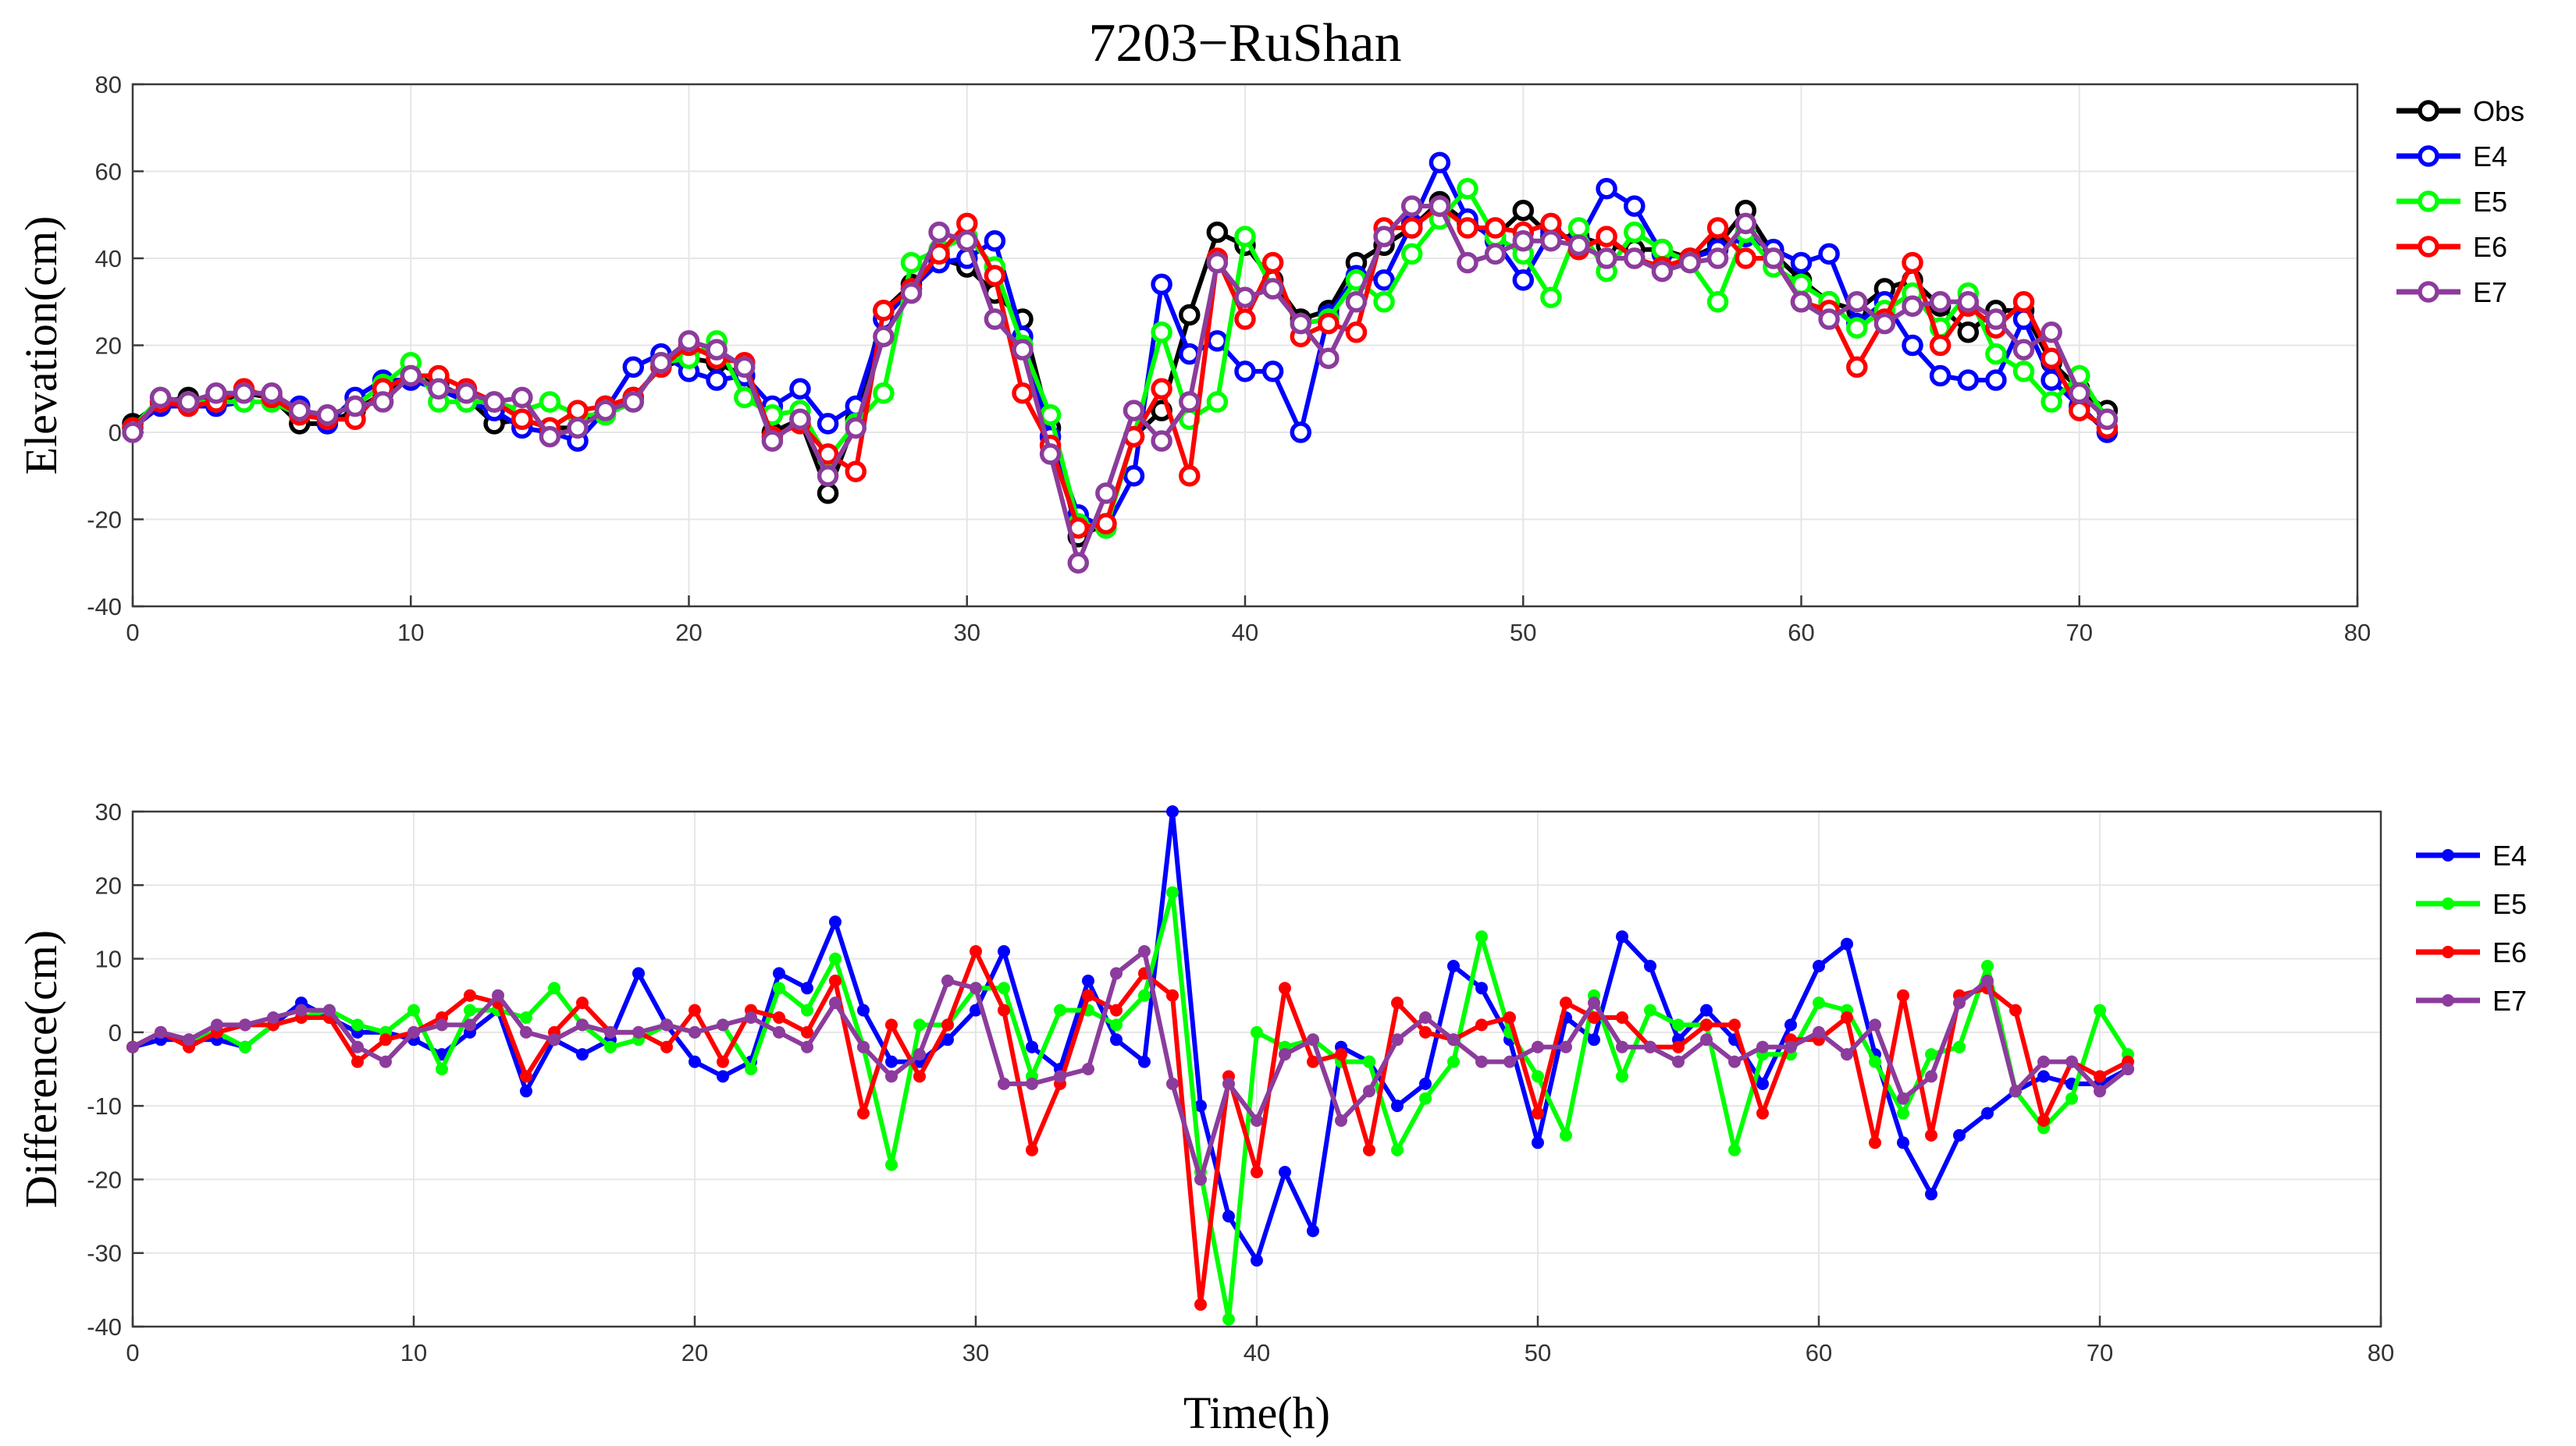 The image size is (2576, 1446). I want to click on x-tick-label: 70, so click(2079, 632).